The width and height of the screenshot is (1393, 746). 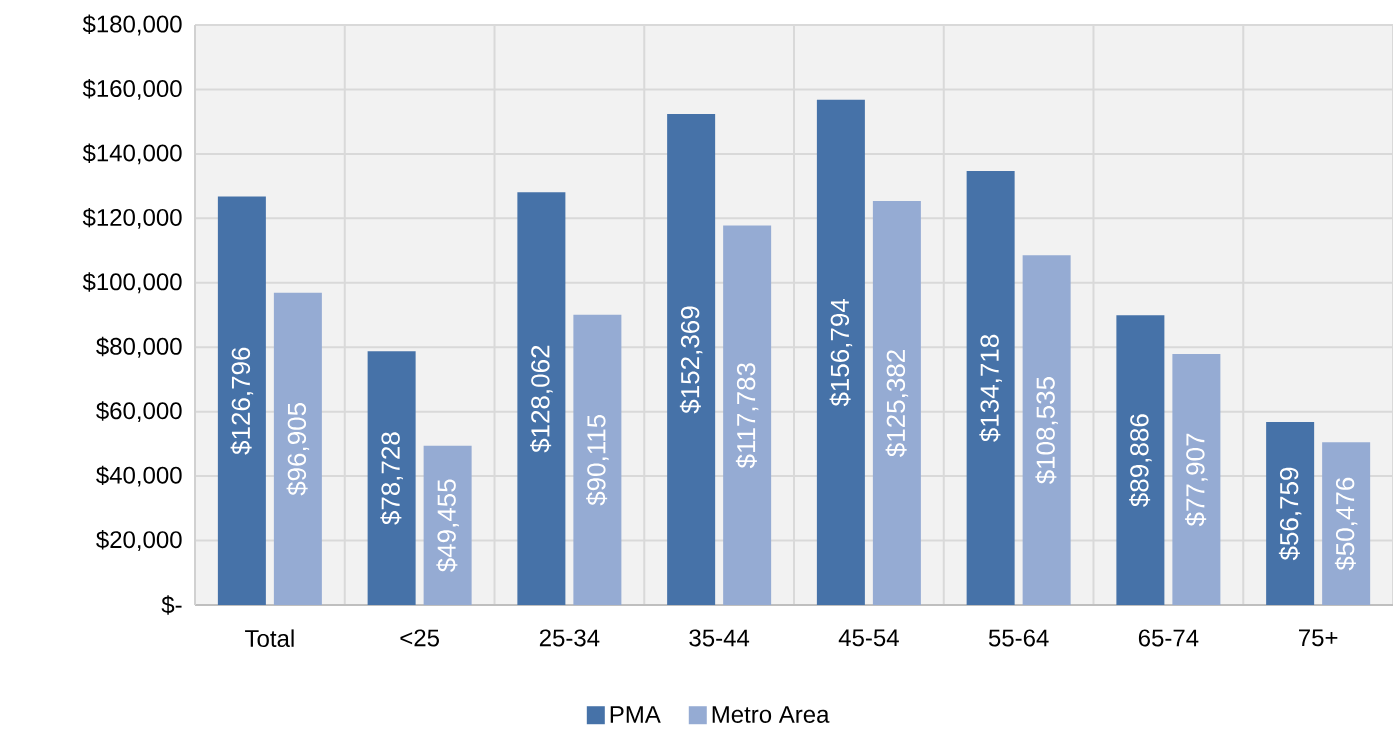 What do you see at coordinates (1168, 638) in the screenshot?
I see `x-tick-label: 65-74` at bounding box center [1168, 638].